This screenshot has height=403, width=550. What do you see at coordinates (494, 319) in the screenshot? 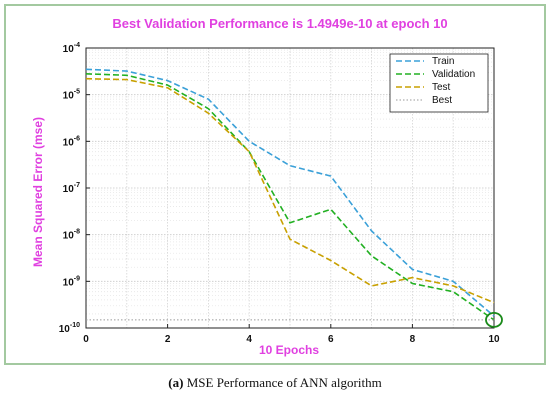
I see `best-epoch-marker` at bounding box center [494, 319].